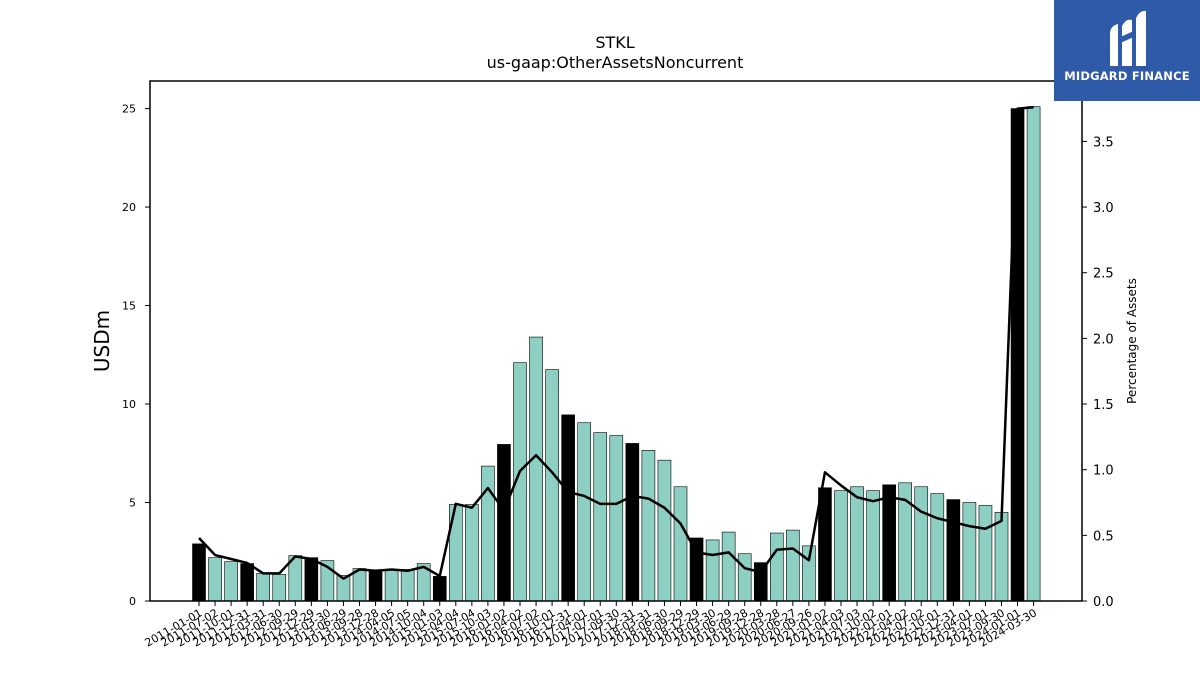 The width and height of the screenshot is (1200, 675). I want to click on left-tick-label: 15, so click(129, 306).